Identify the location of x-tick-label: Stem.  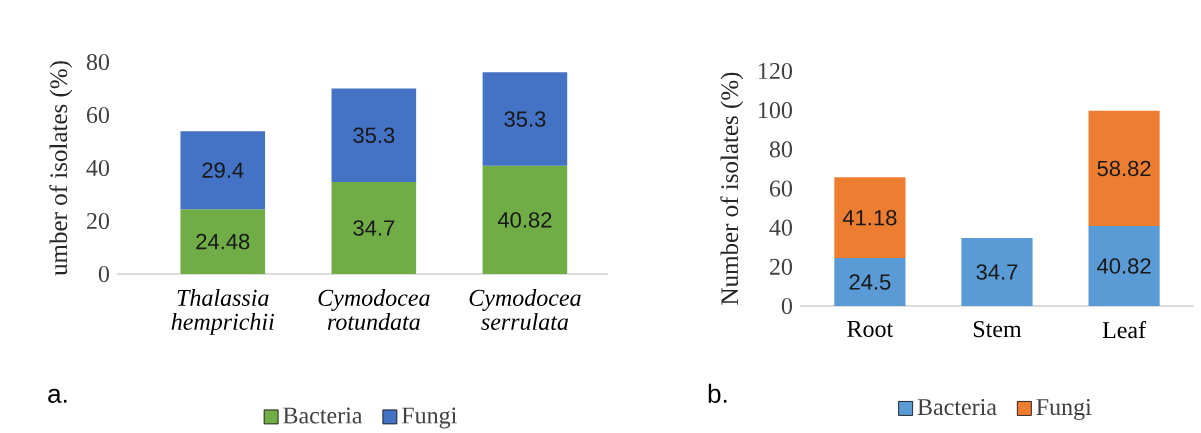
(997, 329).